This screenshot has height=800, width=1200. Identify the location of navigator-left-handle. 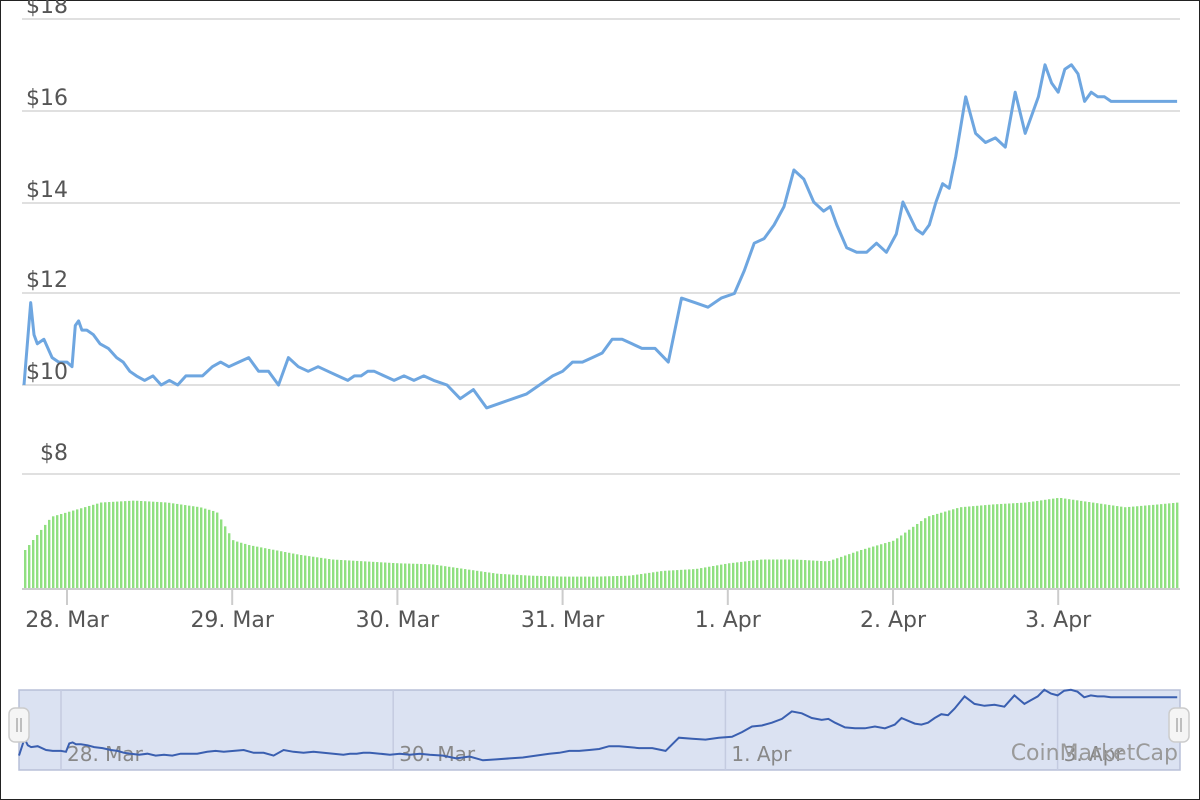
(19, 725).